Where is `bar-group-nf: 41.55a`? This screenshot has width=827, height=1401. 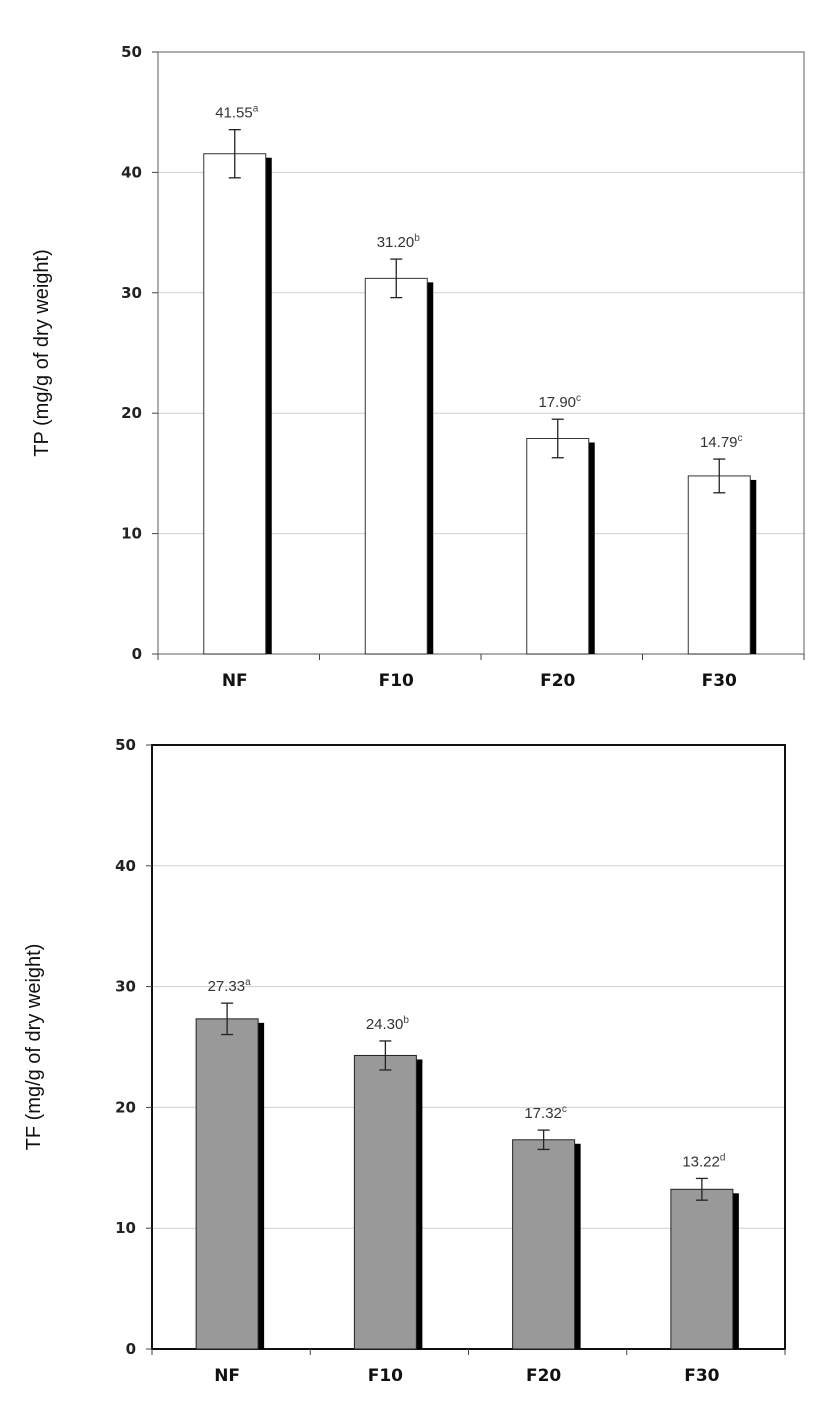 bar-group-nf: 41.55a is located at coordinates (237, 379).